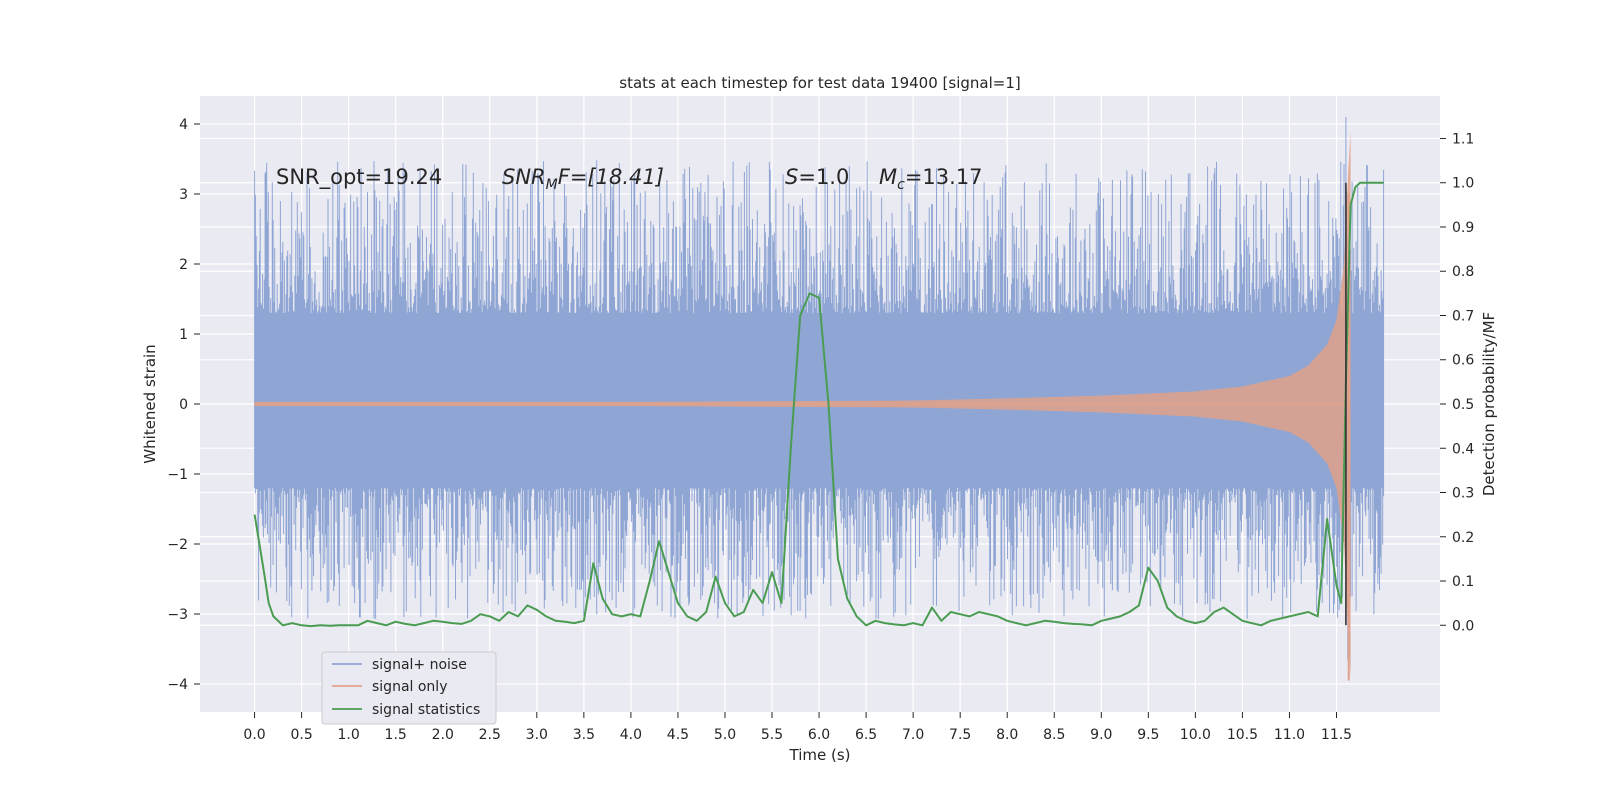 This screenshot has width=1600, height=800. I want to click on y-tick-label-right: 0.0, so click(1463, 626).